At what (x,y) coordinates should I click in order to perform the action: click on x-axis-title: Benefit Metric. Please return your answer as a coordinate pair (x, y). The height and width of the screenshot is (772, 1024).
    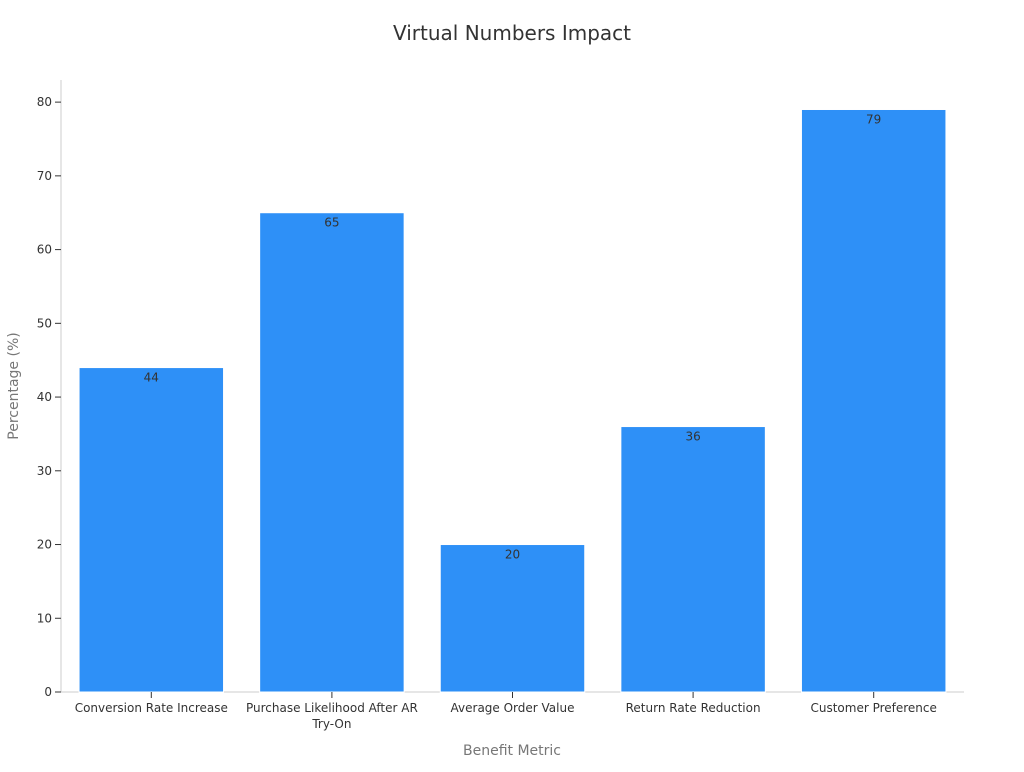
    Looking at the image, I should click on (512, 751).